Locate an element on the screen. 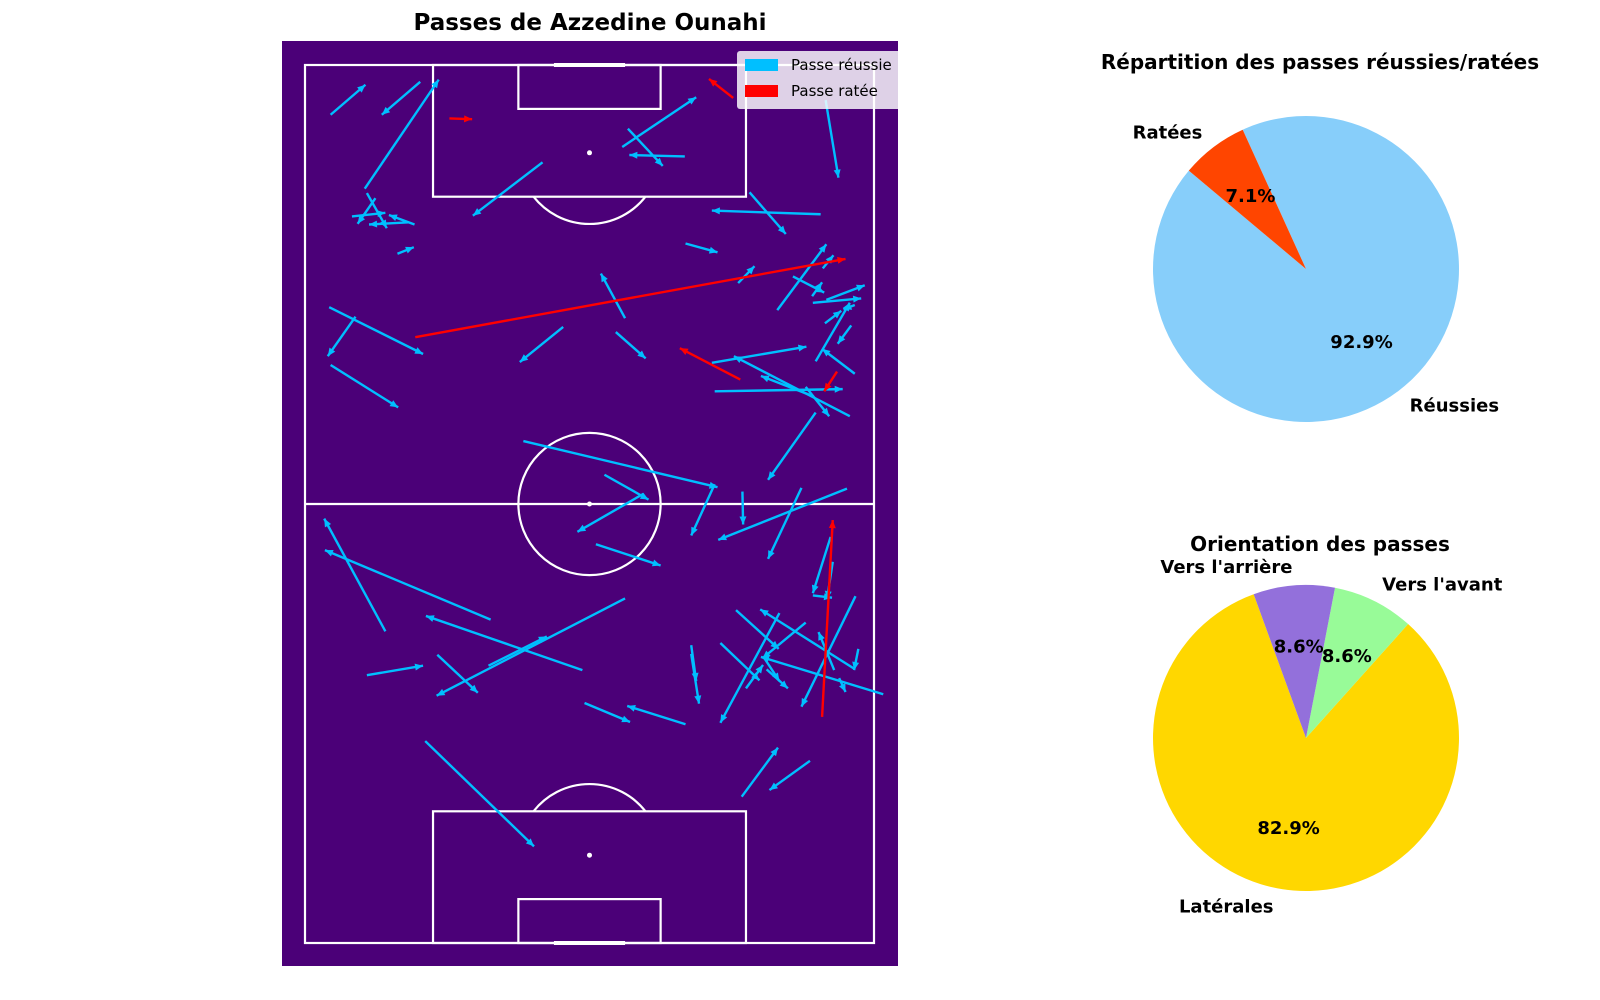 This screenshot has height=1000, width=1600. penalty-arc-bottom is located at coordinates (589, 797).